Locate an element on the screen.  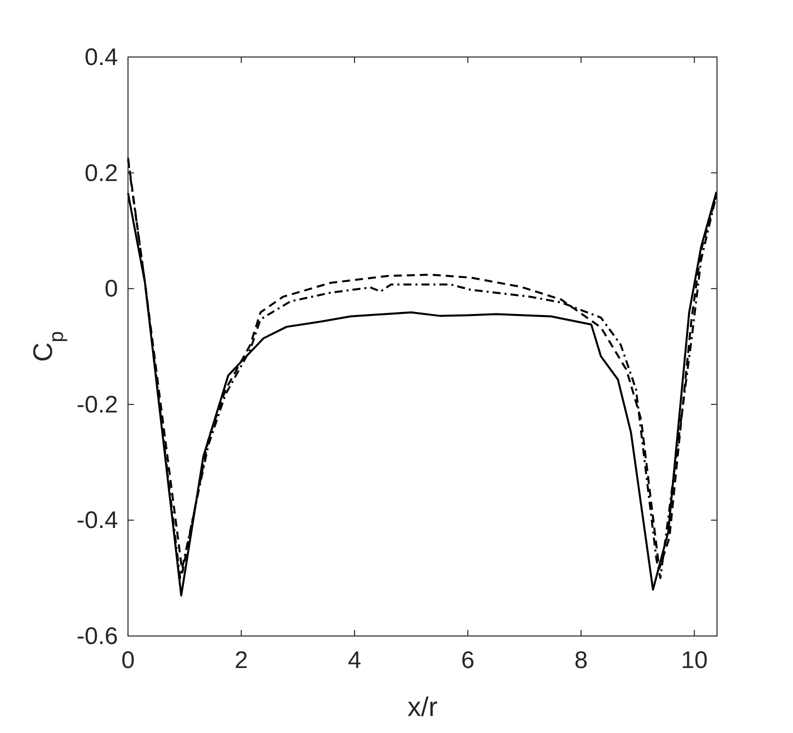
x-tick-label: 2 is located at coordinates (241, 660).